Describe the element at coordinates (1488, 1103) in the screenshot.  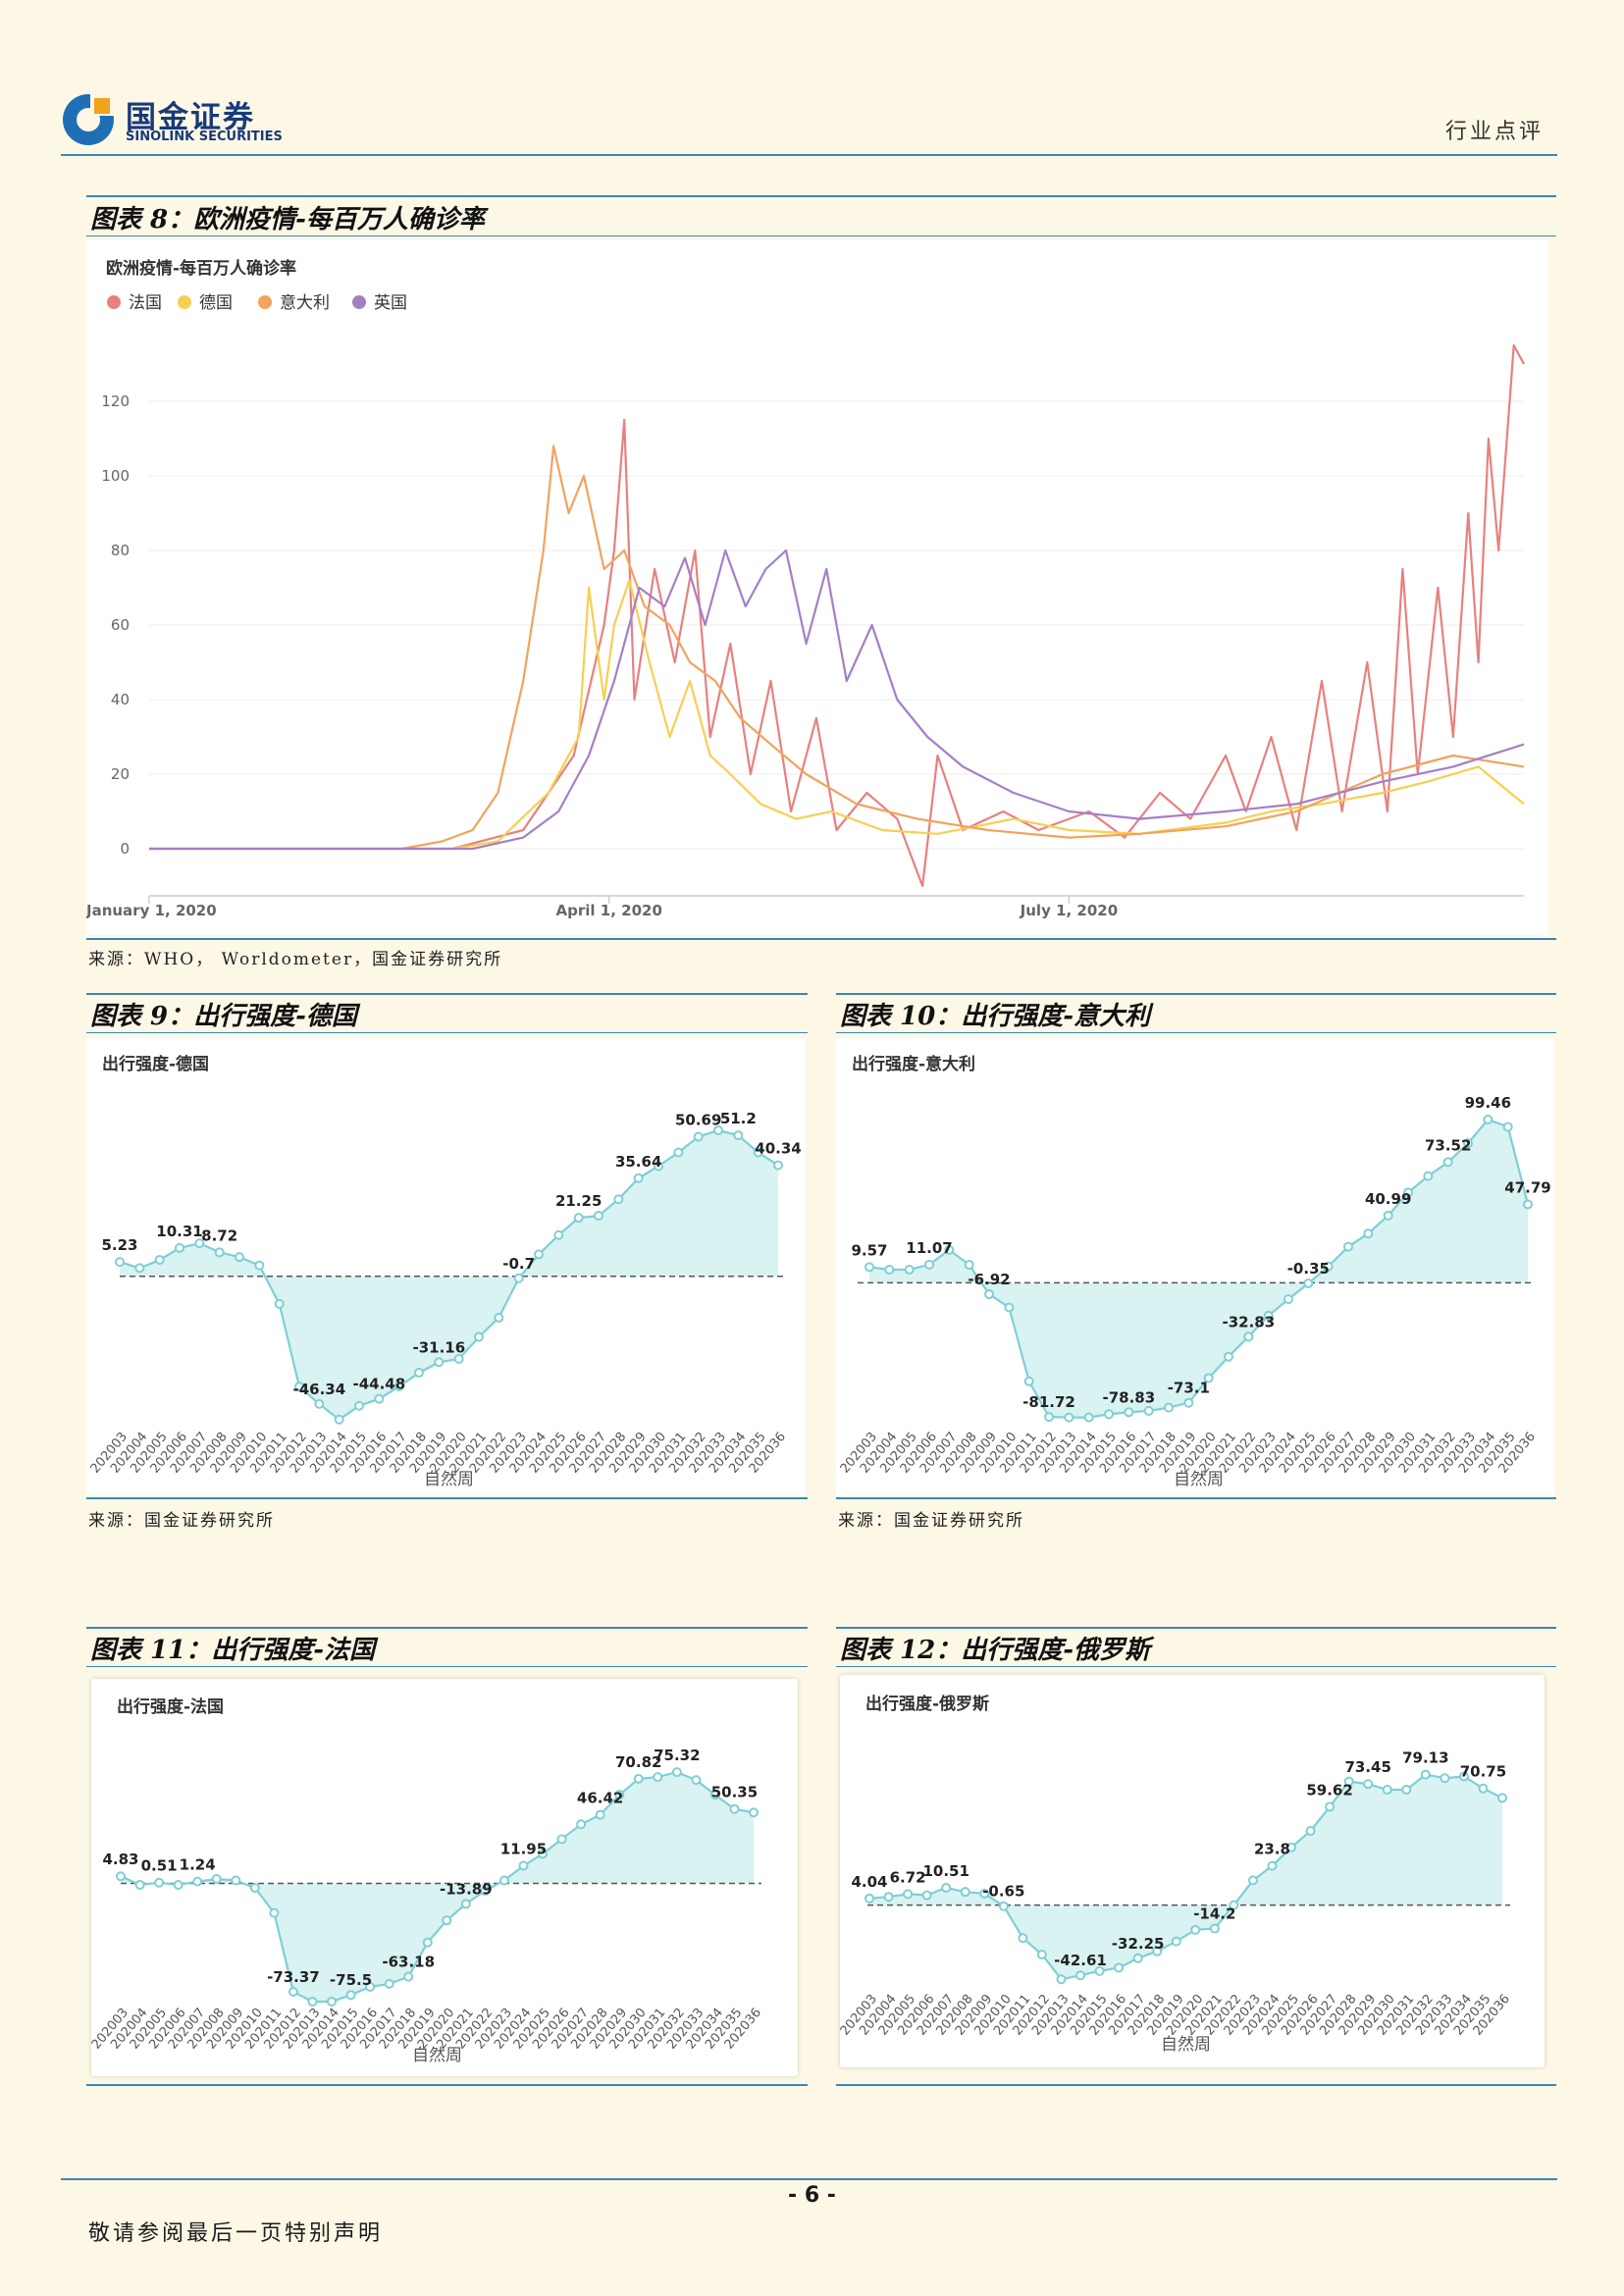
I see `data-label: 99.46` at that location.